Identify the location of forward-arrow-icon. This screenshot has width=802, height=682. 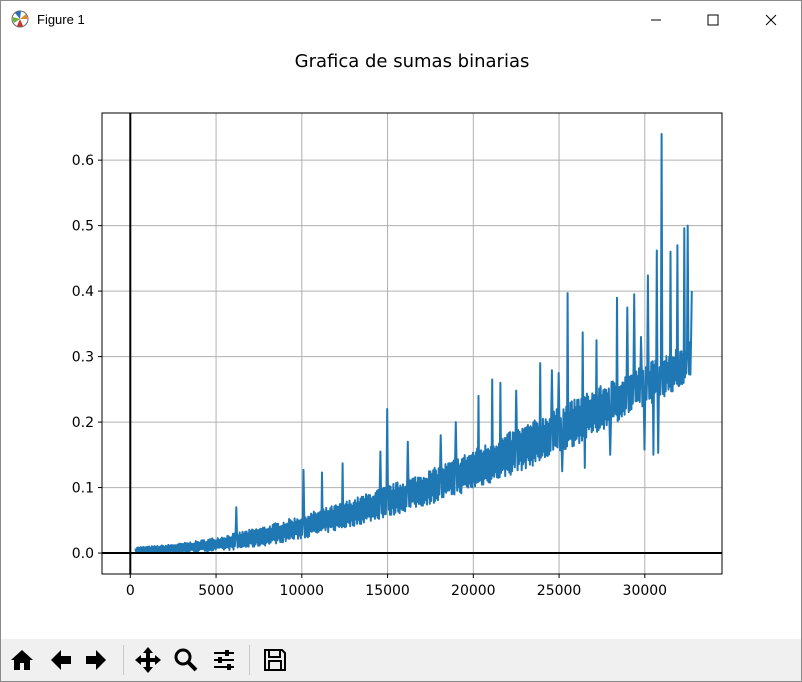
(96, 660).